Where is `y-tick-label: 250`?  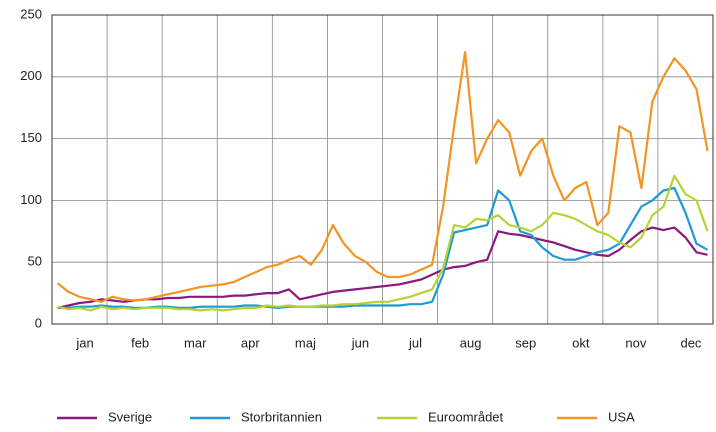 y-tick-label: 250 is located at coordinates (31, 13).